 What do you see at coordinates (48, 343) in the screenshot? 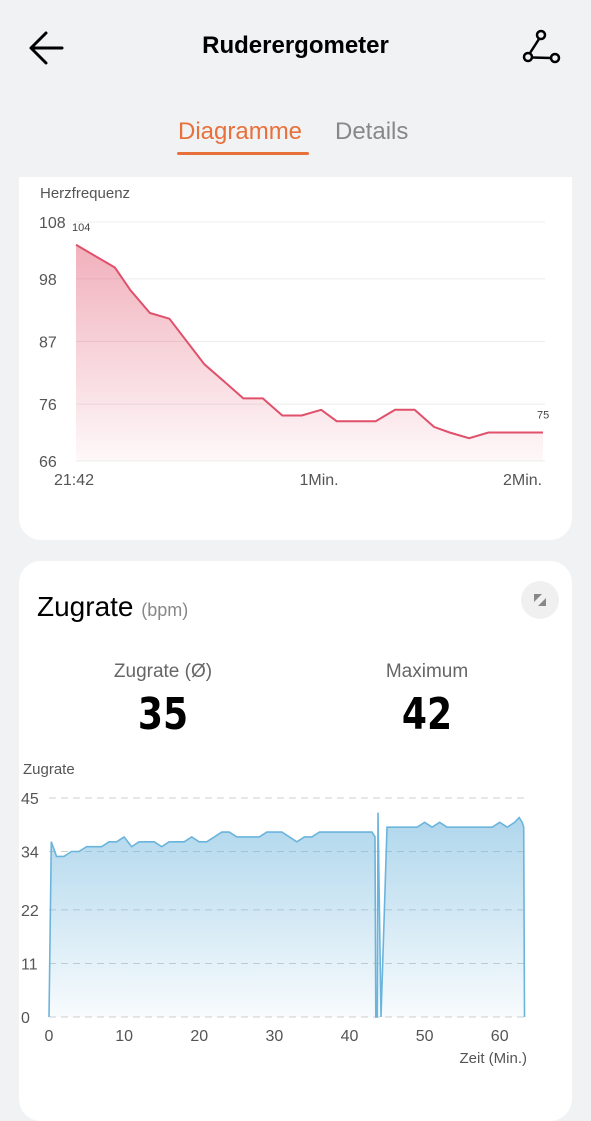
I see `y-tick-label: 87` at bounding box center [48, 343].